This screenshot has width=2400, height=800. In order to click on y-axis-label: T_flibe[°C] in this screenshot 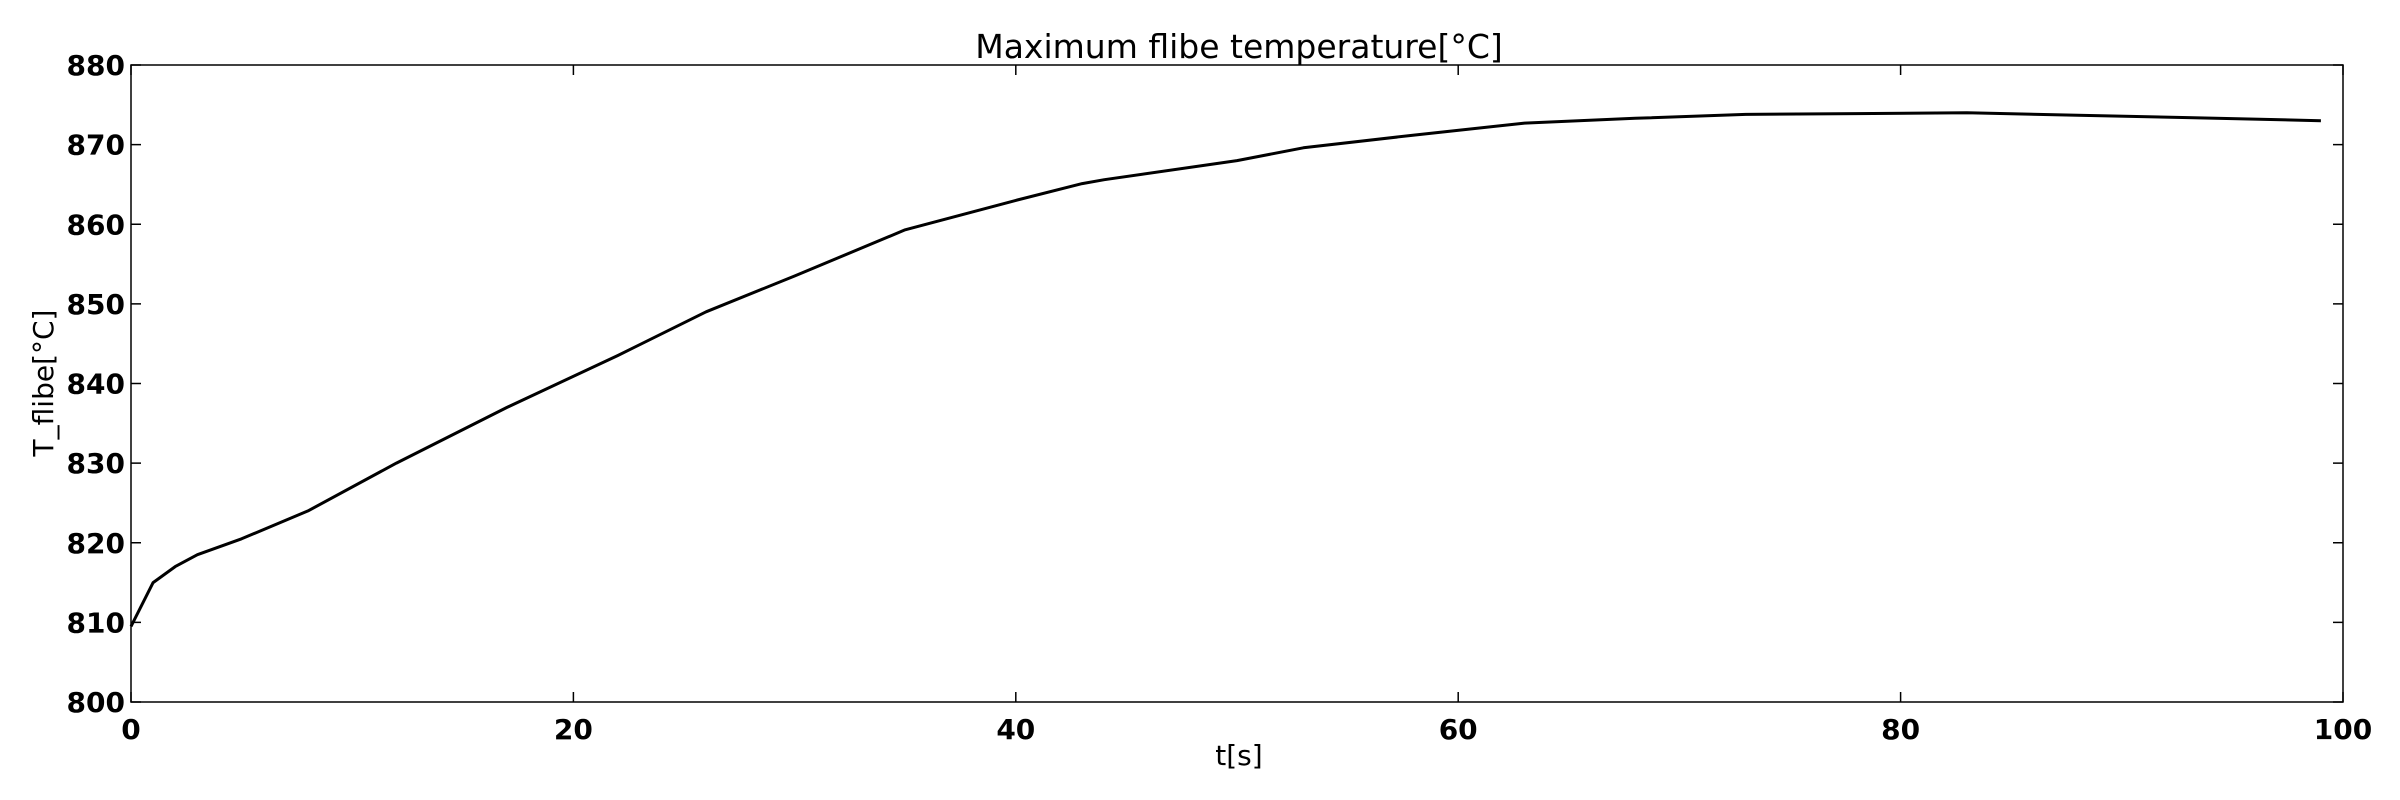, I will do `click(43, 384)`.